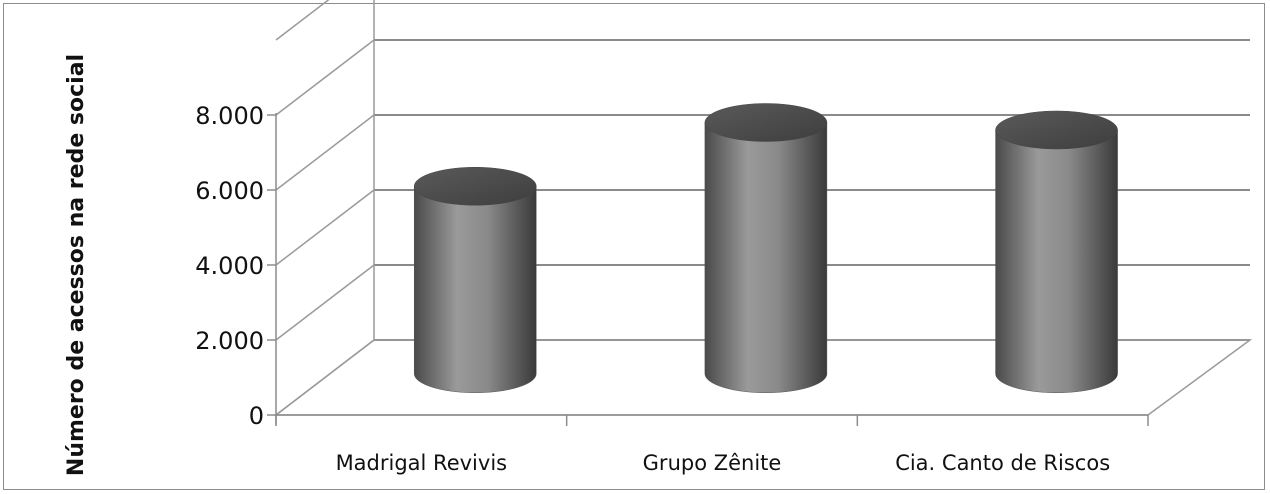  Describe the element at coordinates (422, 463) in the screenshot. I see `x-tick-label: Madrigal Revivis` at that location.